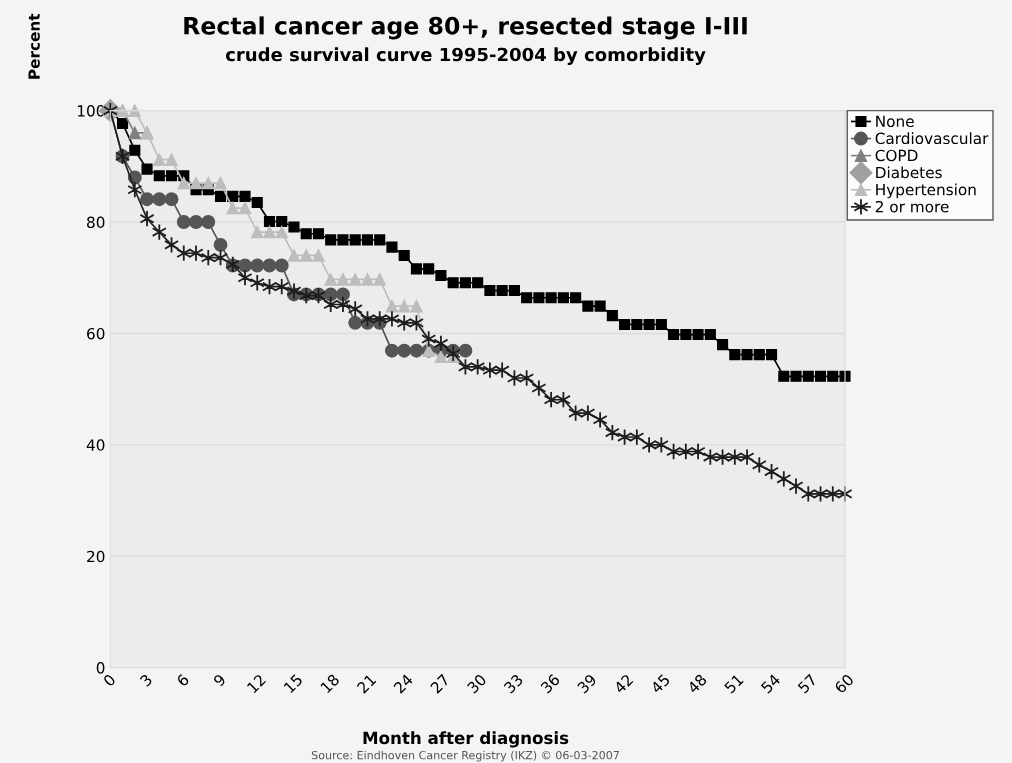 The image size is (1012, 763). What do you see at coordinates (932, 138) in the screenshot?
I see `legend-label: Cardiovascular` at bounding box center [932, 138].